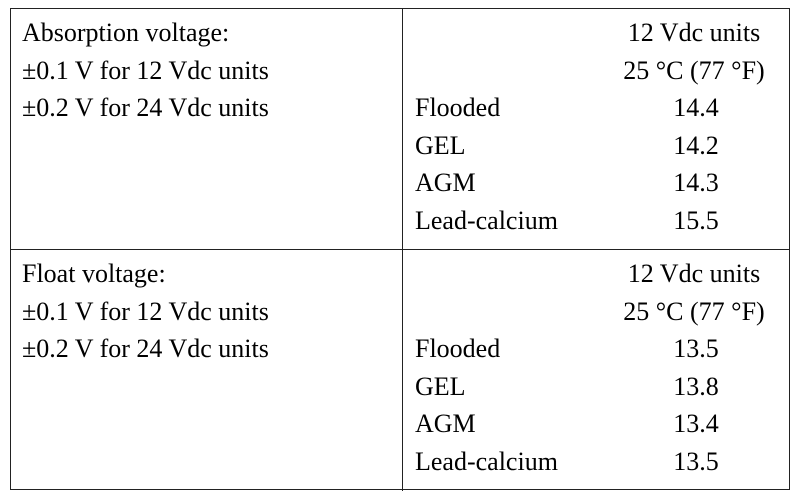  What do you see at coordinates (696, 386) in the screenshot?
I see `voltage-value: 13.8` at bounding box center [696, 386].